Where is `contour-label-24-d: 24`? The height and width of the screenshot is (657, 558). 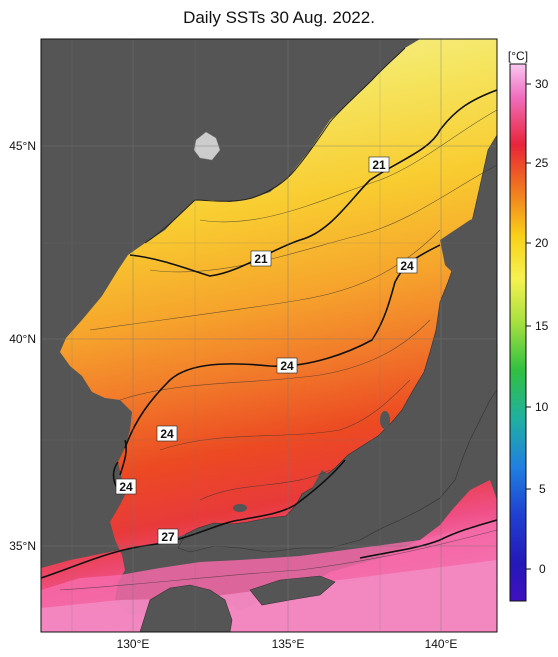 contour-label-24-d: 24 is located at coordinates (126, 486).